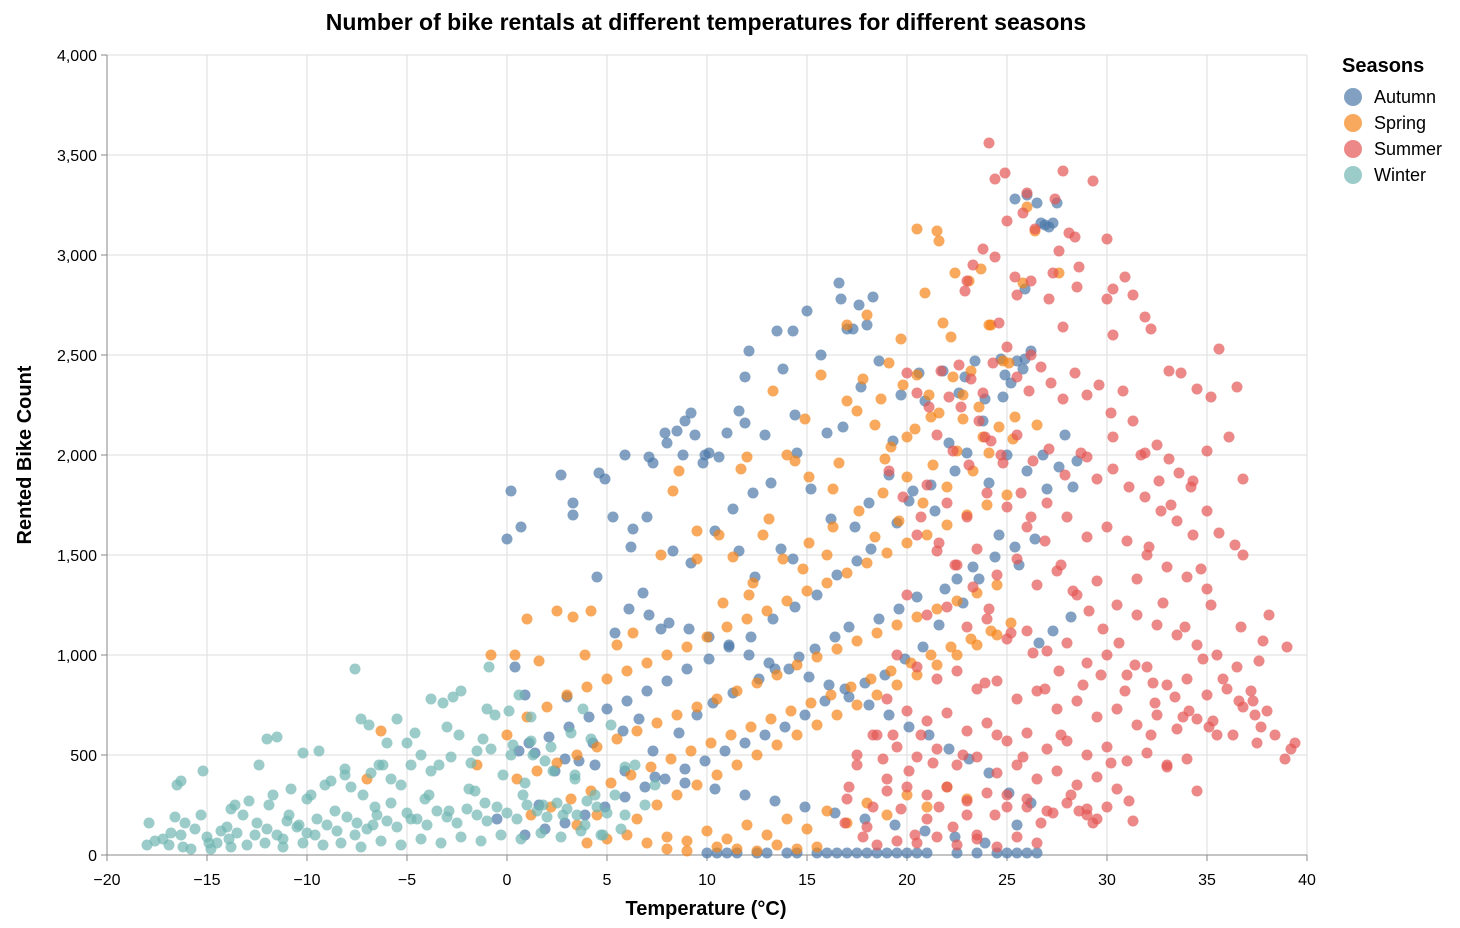  Describe the element at coordinates (1353, 149) in the screenshot. I see `legend-symbol-summer` at that location.